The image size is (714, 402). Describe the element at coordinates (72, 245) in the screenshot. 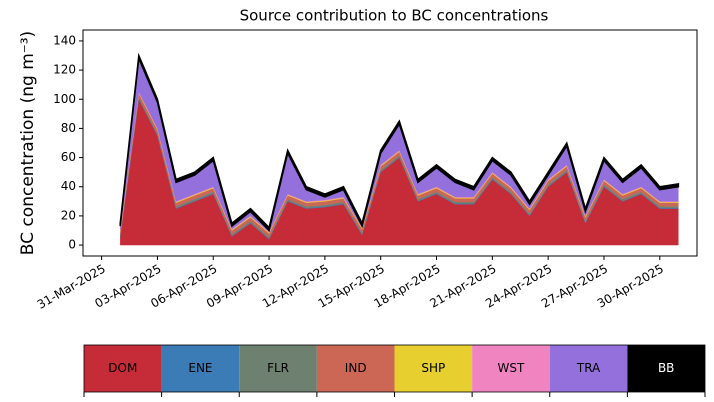

I see `y-tick-label: 0` at that location.